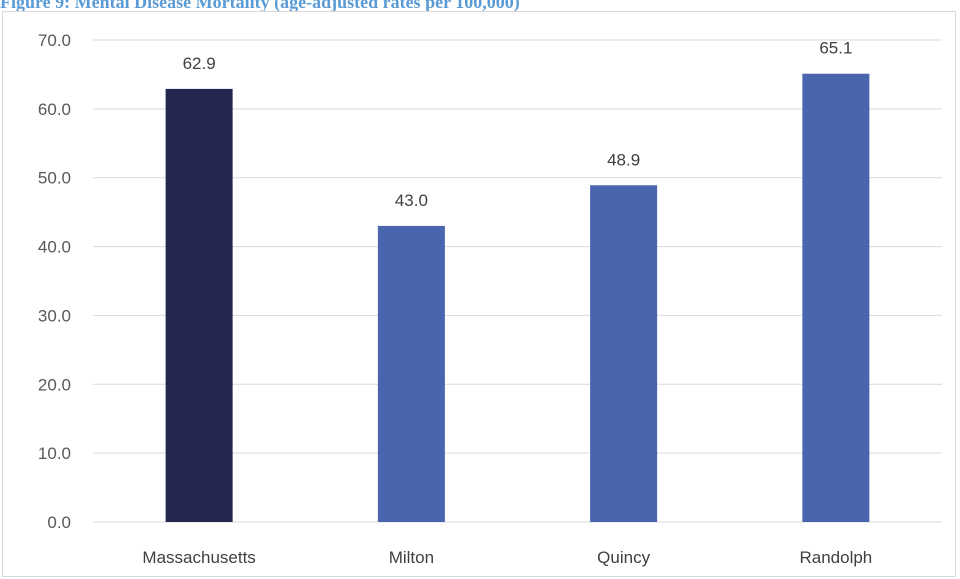  Describe the element at coordinates (199, 305) in the screenshot. I see `bar-massachusetts` at that location.